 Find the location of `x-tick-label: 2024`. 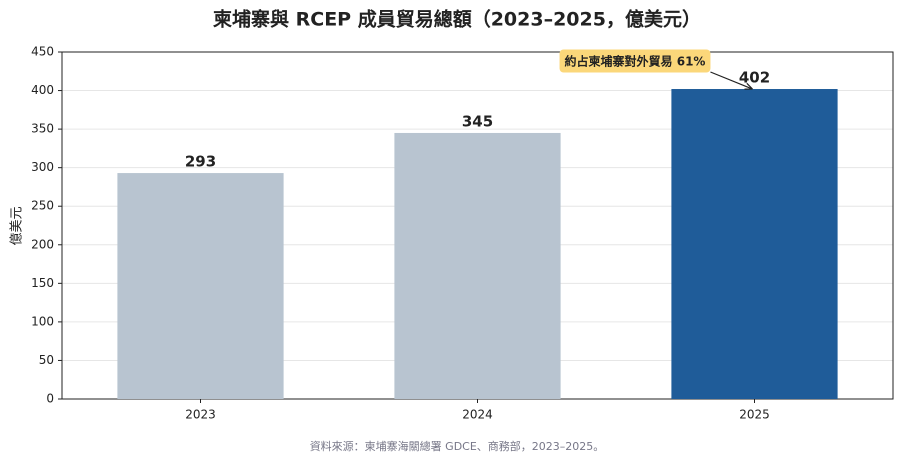

x-tick-label: 2024 is located at coordinates (477, 415).